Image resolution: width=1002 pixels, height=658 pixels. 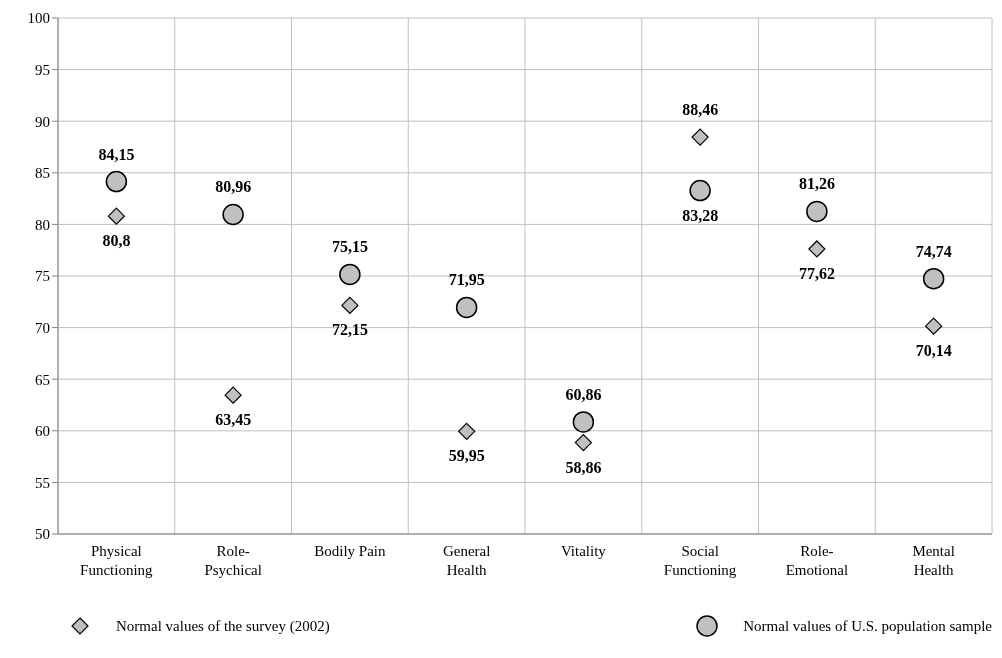 I want to click on y-tick-label: 90, so click(x=42, y=121).